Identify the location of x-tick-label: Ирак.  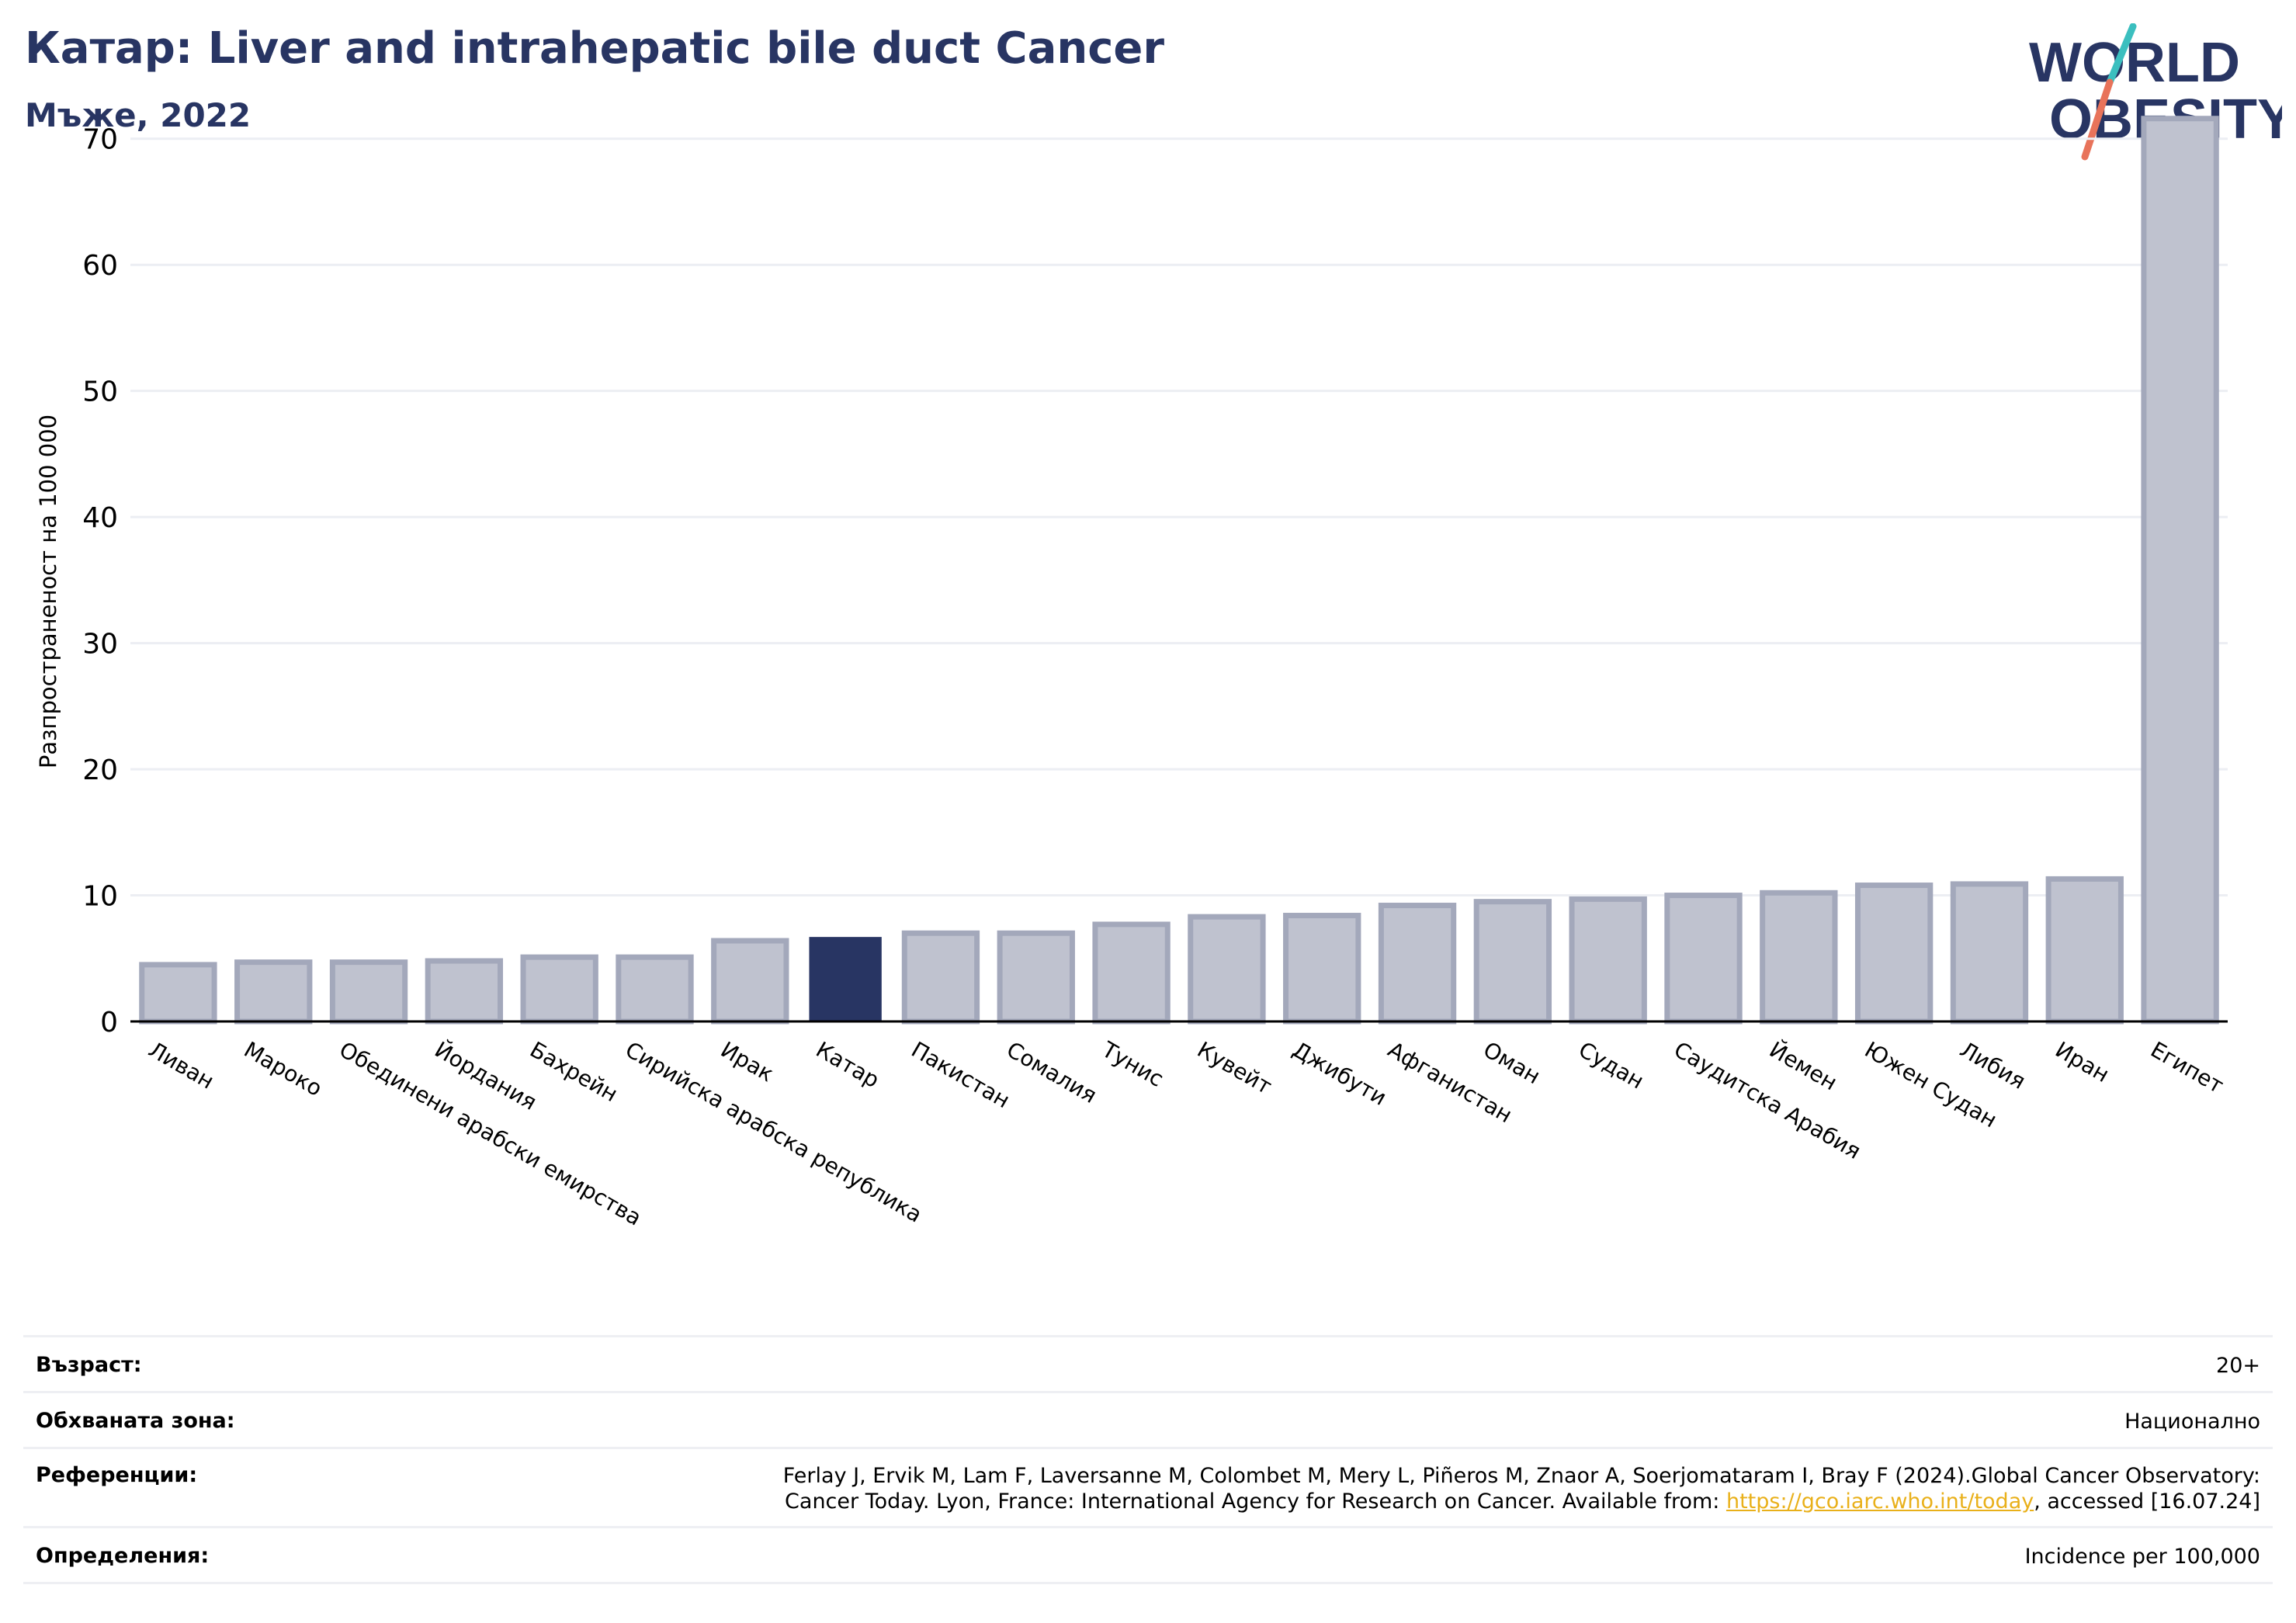
(747, 1061).